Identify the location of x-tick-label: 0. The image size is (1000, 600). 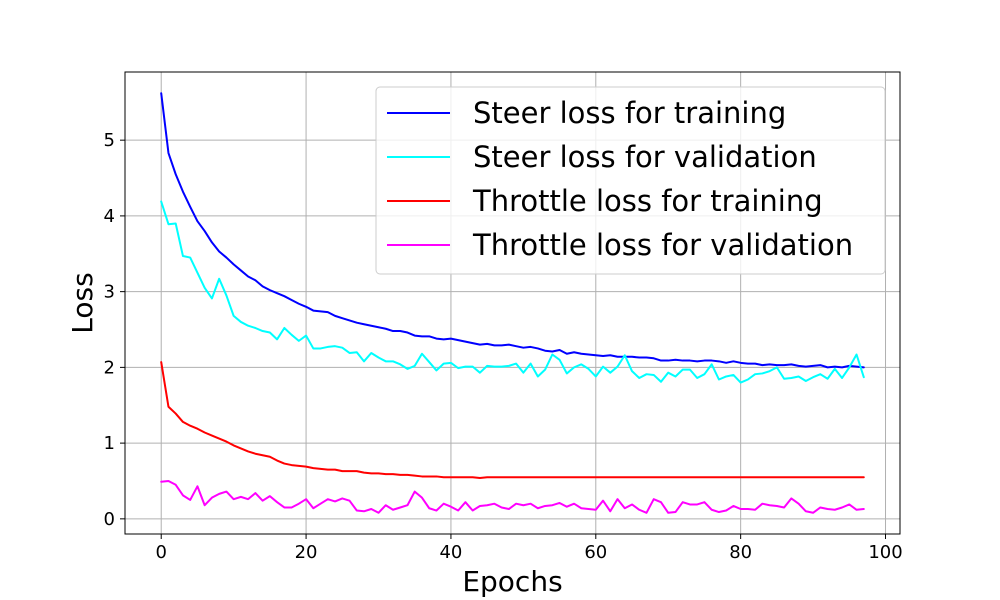
(160, 552).